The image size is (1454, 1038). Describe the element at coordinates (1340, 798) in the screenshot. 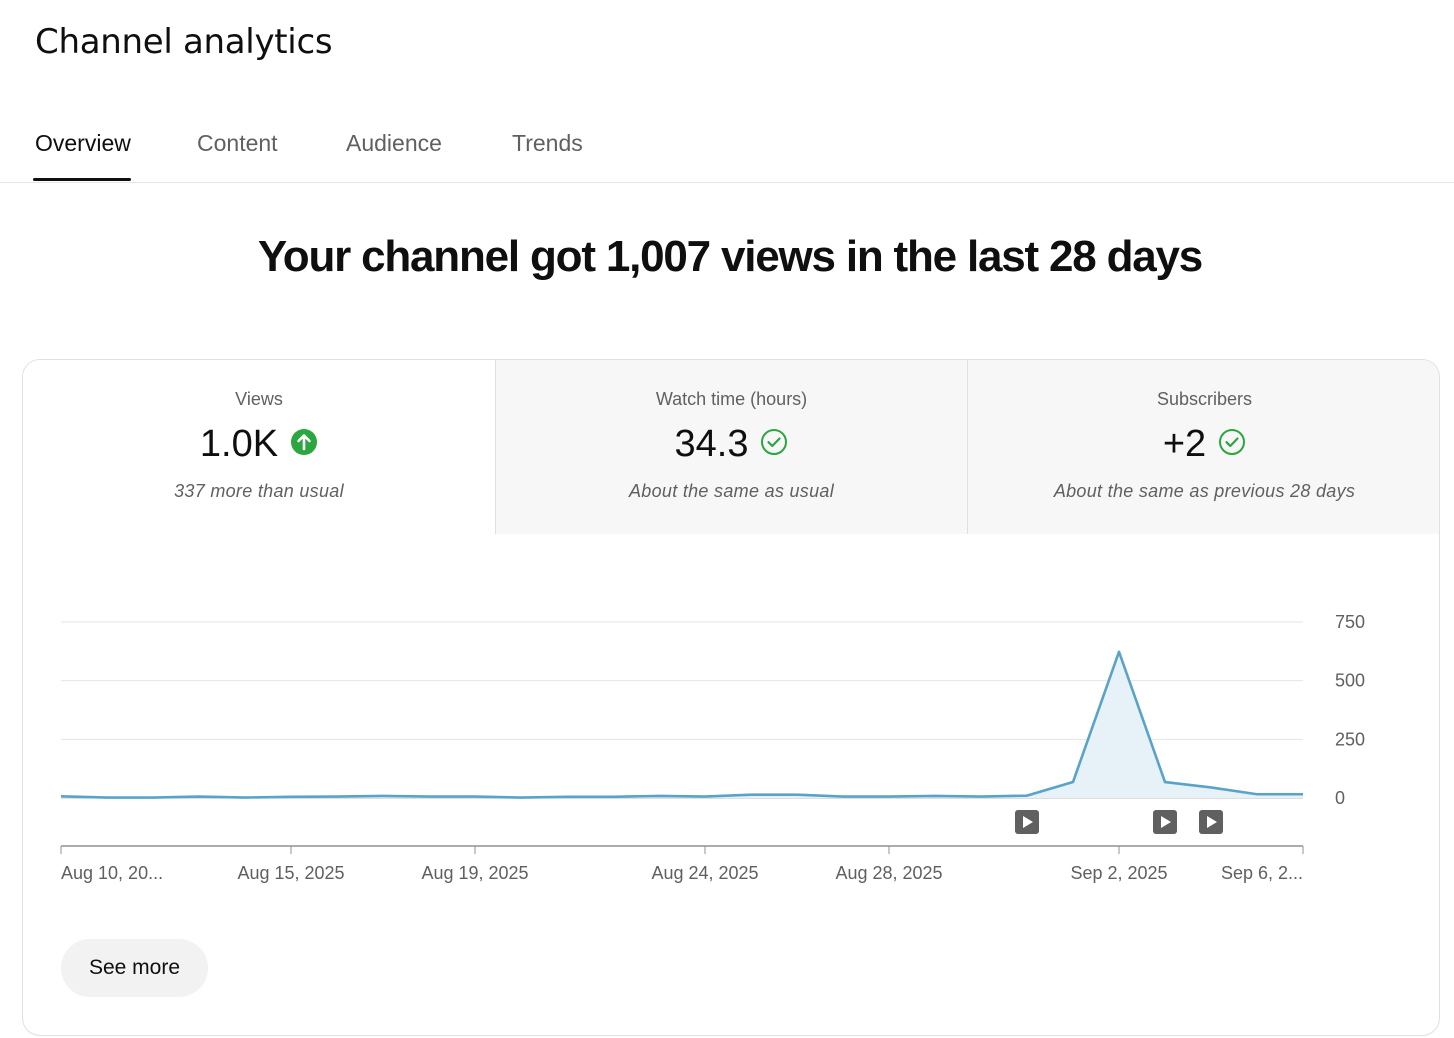

I see `y-tick-label: 0` at that location.